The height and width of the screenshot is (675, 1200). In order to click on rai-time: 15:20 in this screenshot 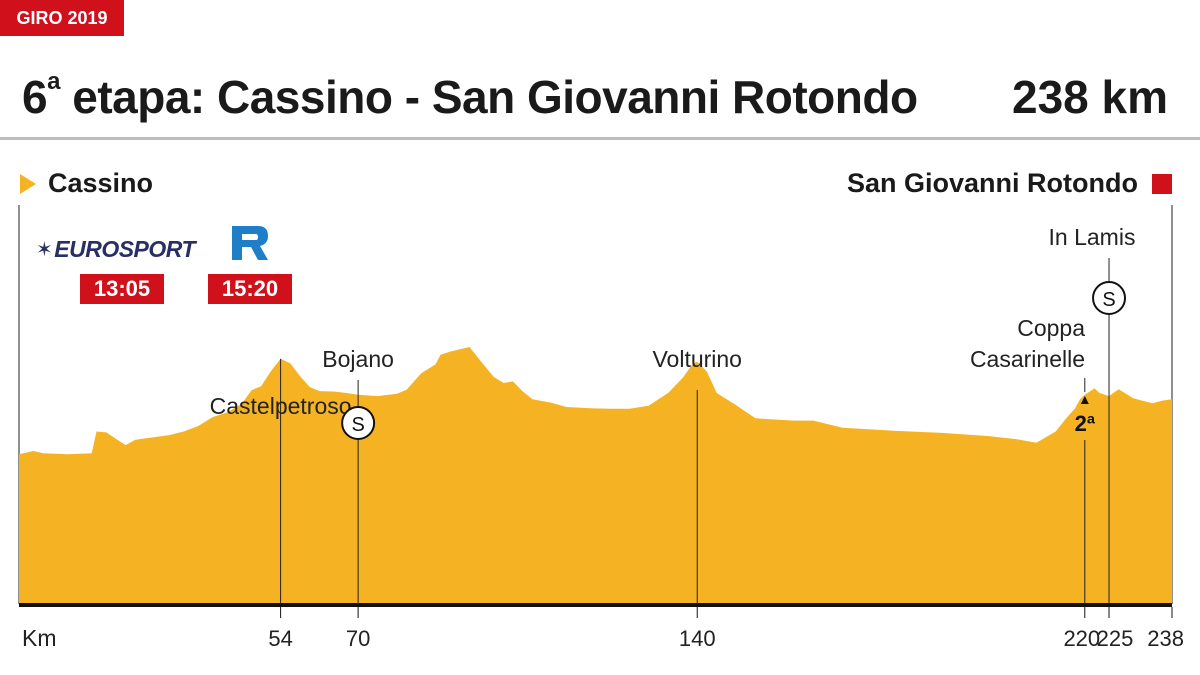, I will do `click(250, 289)`.